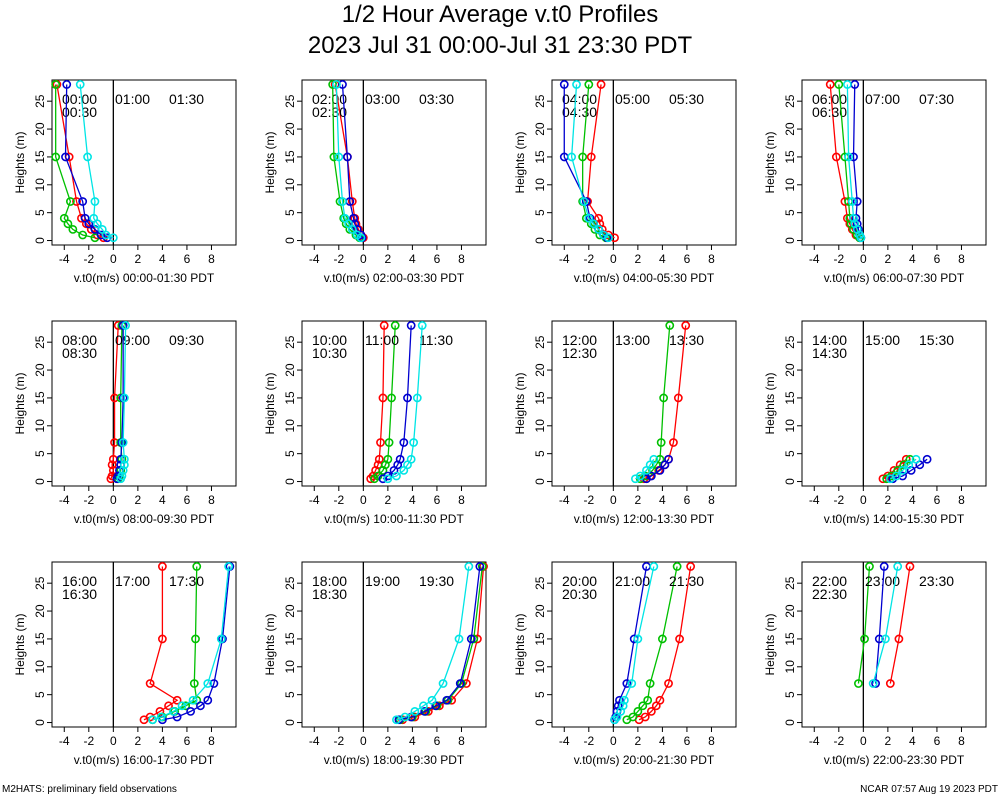 The image size is (1000, 800). I want to click on legend-label: 23:30, so click(936, 581).